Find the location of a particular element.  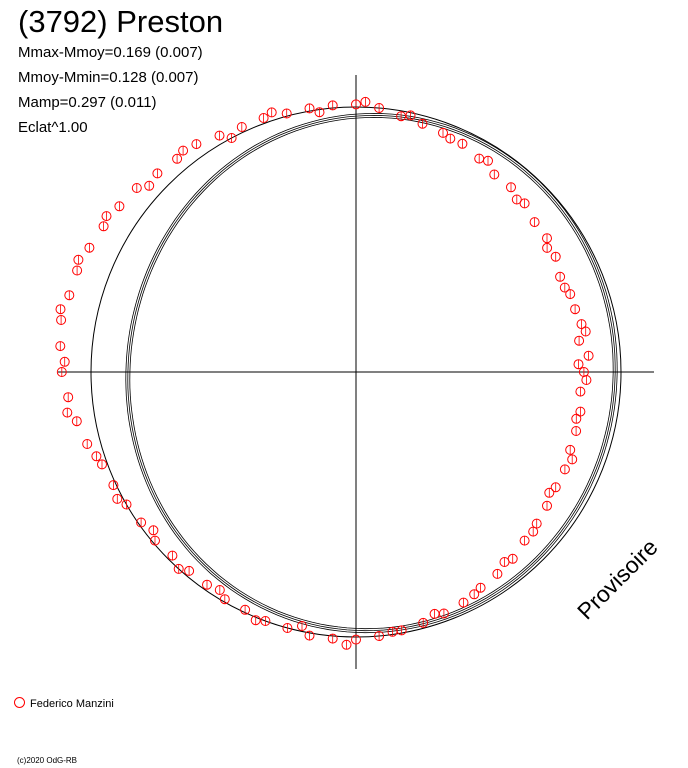

legend-label: Federico Manzini is located at coordinates (72, 704).